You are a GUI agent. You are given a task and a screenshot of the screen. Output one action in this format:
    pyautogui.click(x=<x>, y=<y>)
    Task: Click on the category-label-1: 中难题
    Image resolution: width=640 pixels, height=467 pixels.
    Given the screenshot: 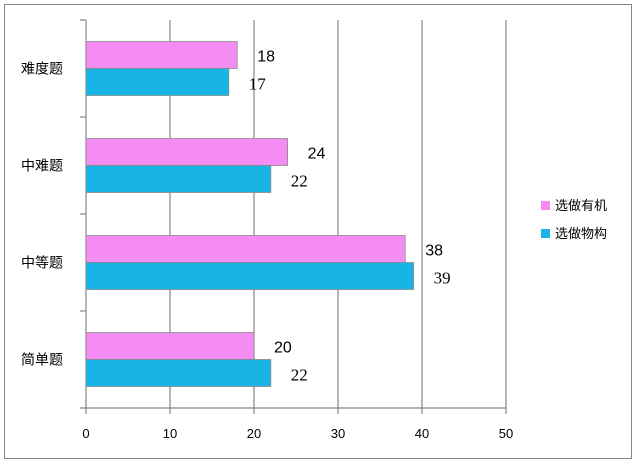 What is the action you would take?
    pyautogui.click(x=42, y=167)
    